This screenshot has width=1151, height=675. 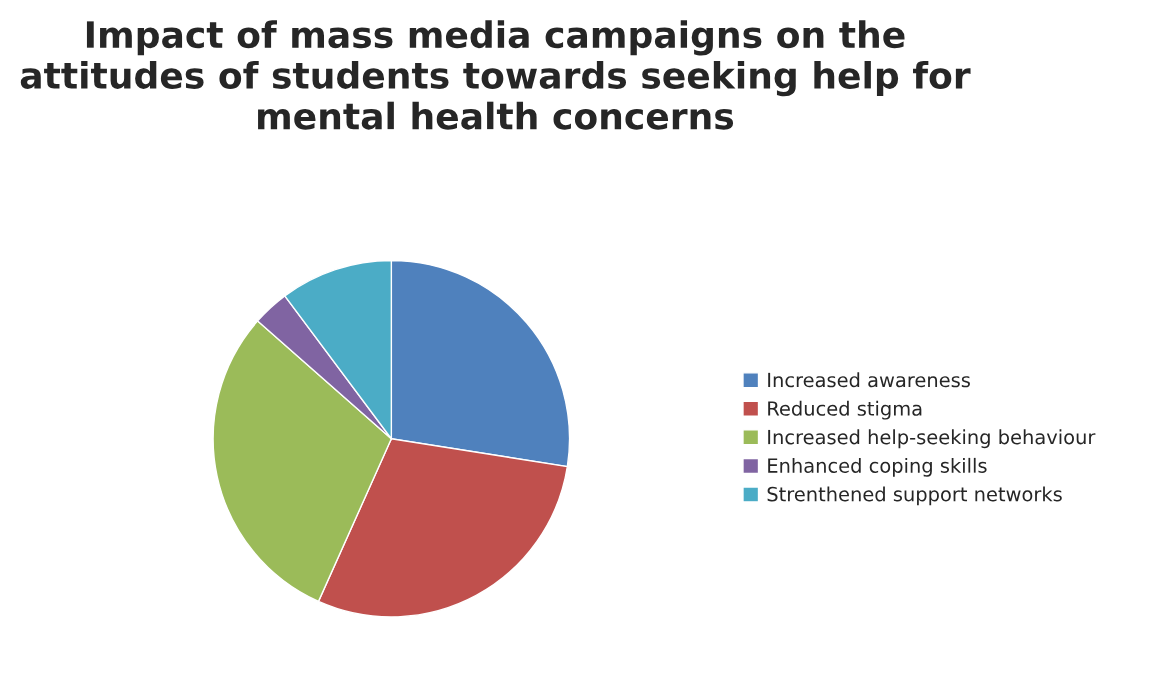 What do you see at coordinates (932, 439) in the screenshot?
I see `legend-label: Increased help-seeking behaviour` at bounding box center [932, 439].